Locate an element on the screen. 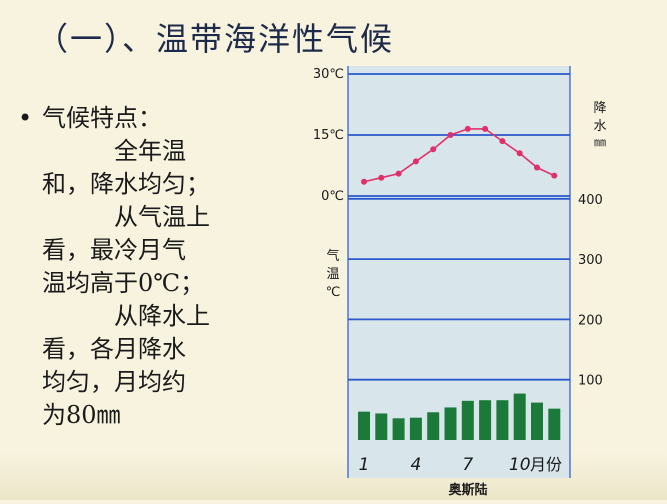  x-unit-label: 月份 is located at coordinates (546, 464).